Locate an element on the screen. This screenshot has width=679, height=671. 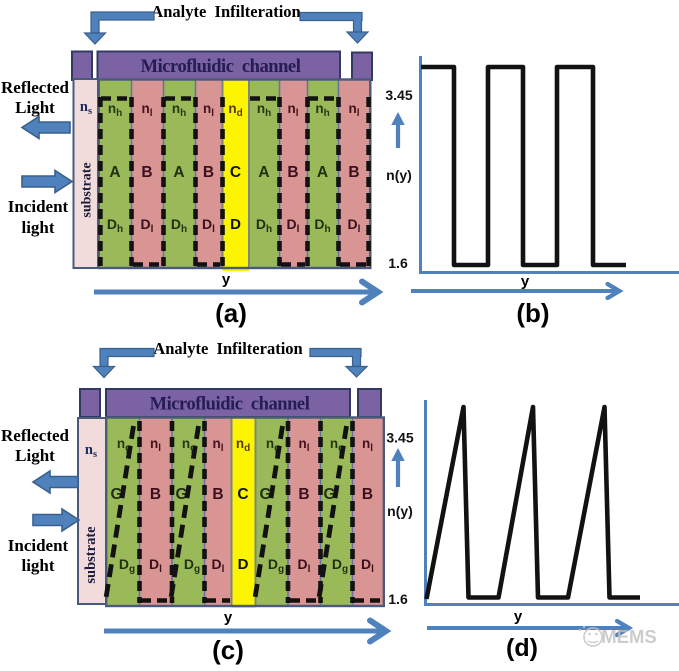
svg-text: (b) is located at coordinates (532, 313).